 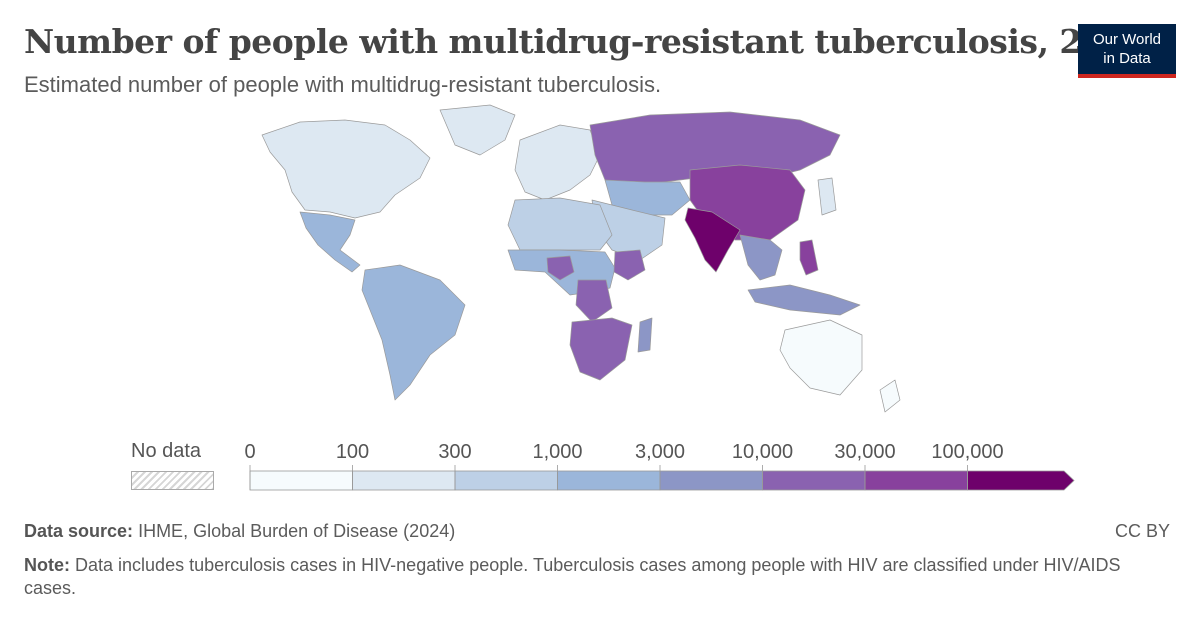 What do you see at coordinates (809, 257) in the screenshot?
I see `map-region-philippines: Philippines` at bounding box center [809, 257].